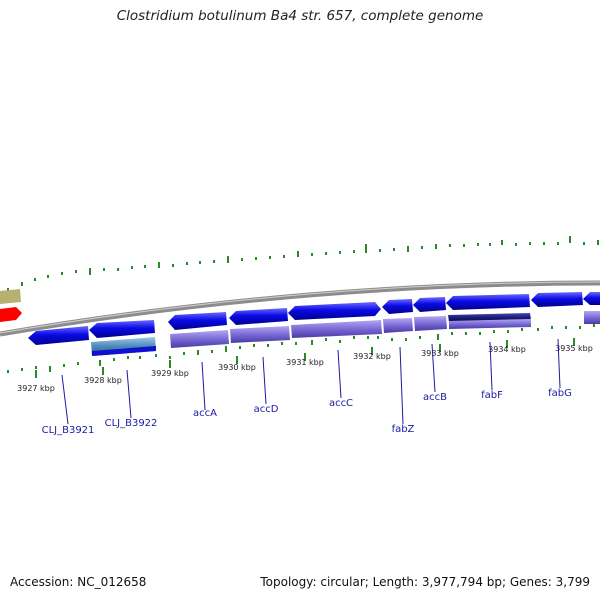 The image size is (600, 600). What do you see at coordinates (591, 298) in the screenshot?
I see `gene-arrow-next` at bounding box center [591, 298].